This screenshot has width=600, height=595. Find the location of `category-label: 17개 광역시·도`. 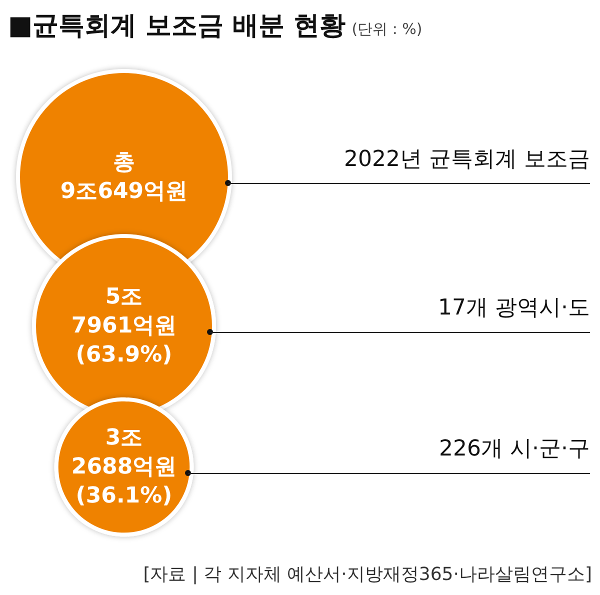

category-label: 17개 광역시·도 is located at coordinates (514, 308).